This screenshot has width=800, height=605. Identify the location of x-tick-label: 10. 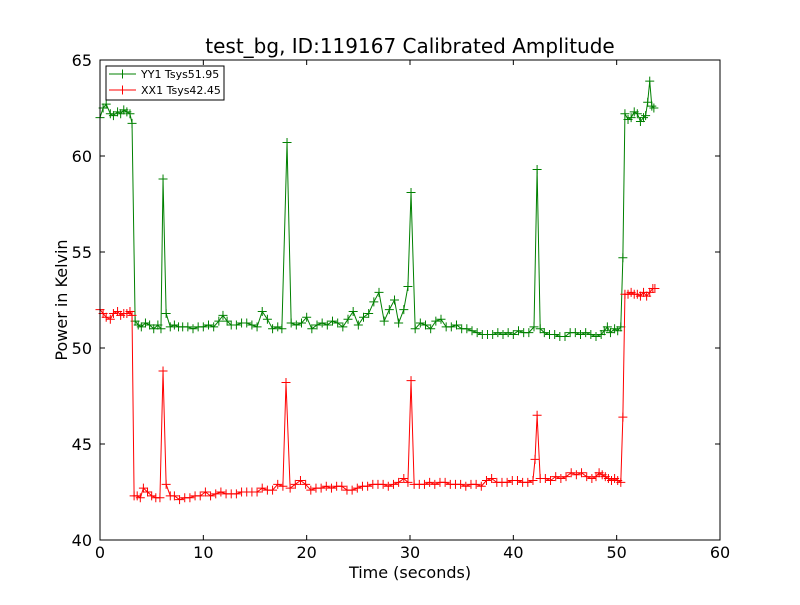
(203, 552).